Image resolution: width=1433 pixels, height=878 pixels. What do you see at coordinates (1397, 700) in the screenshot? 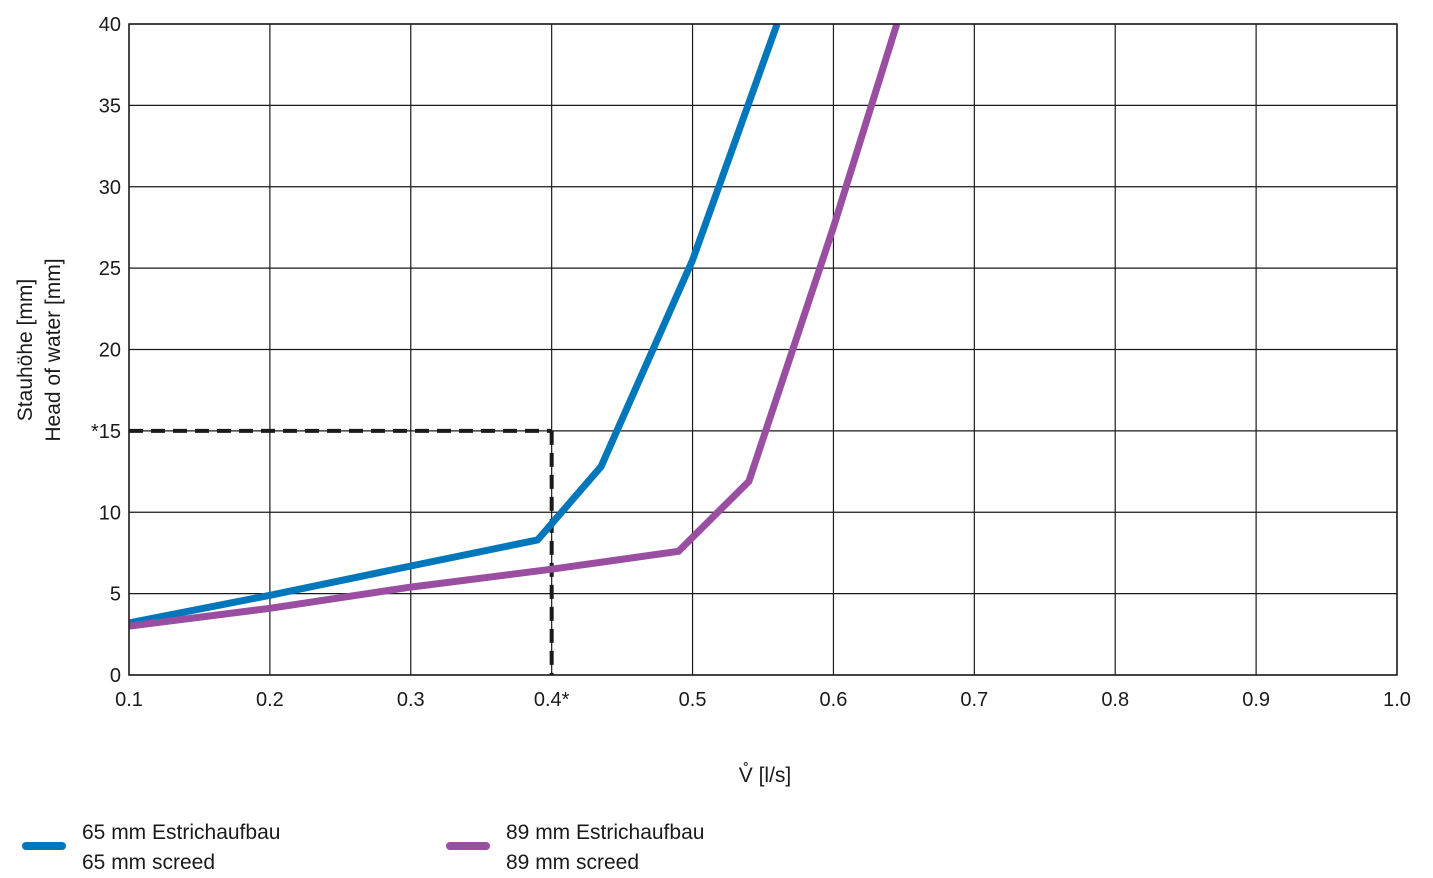
I see `x-tick-label: 1.0` at bounding box center [1397, 700].